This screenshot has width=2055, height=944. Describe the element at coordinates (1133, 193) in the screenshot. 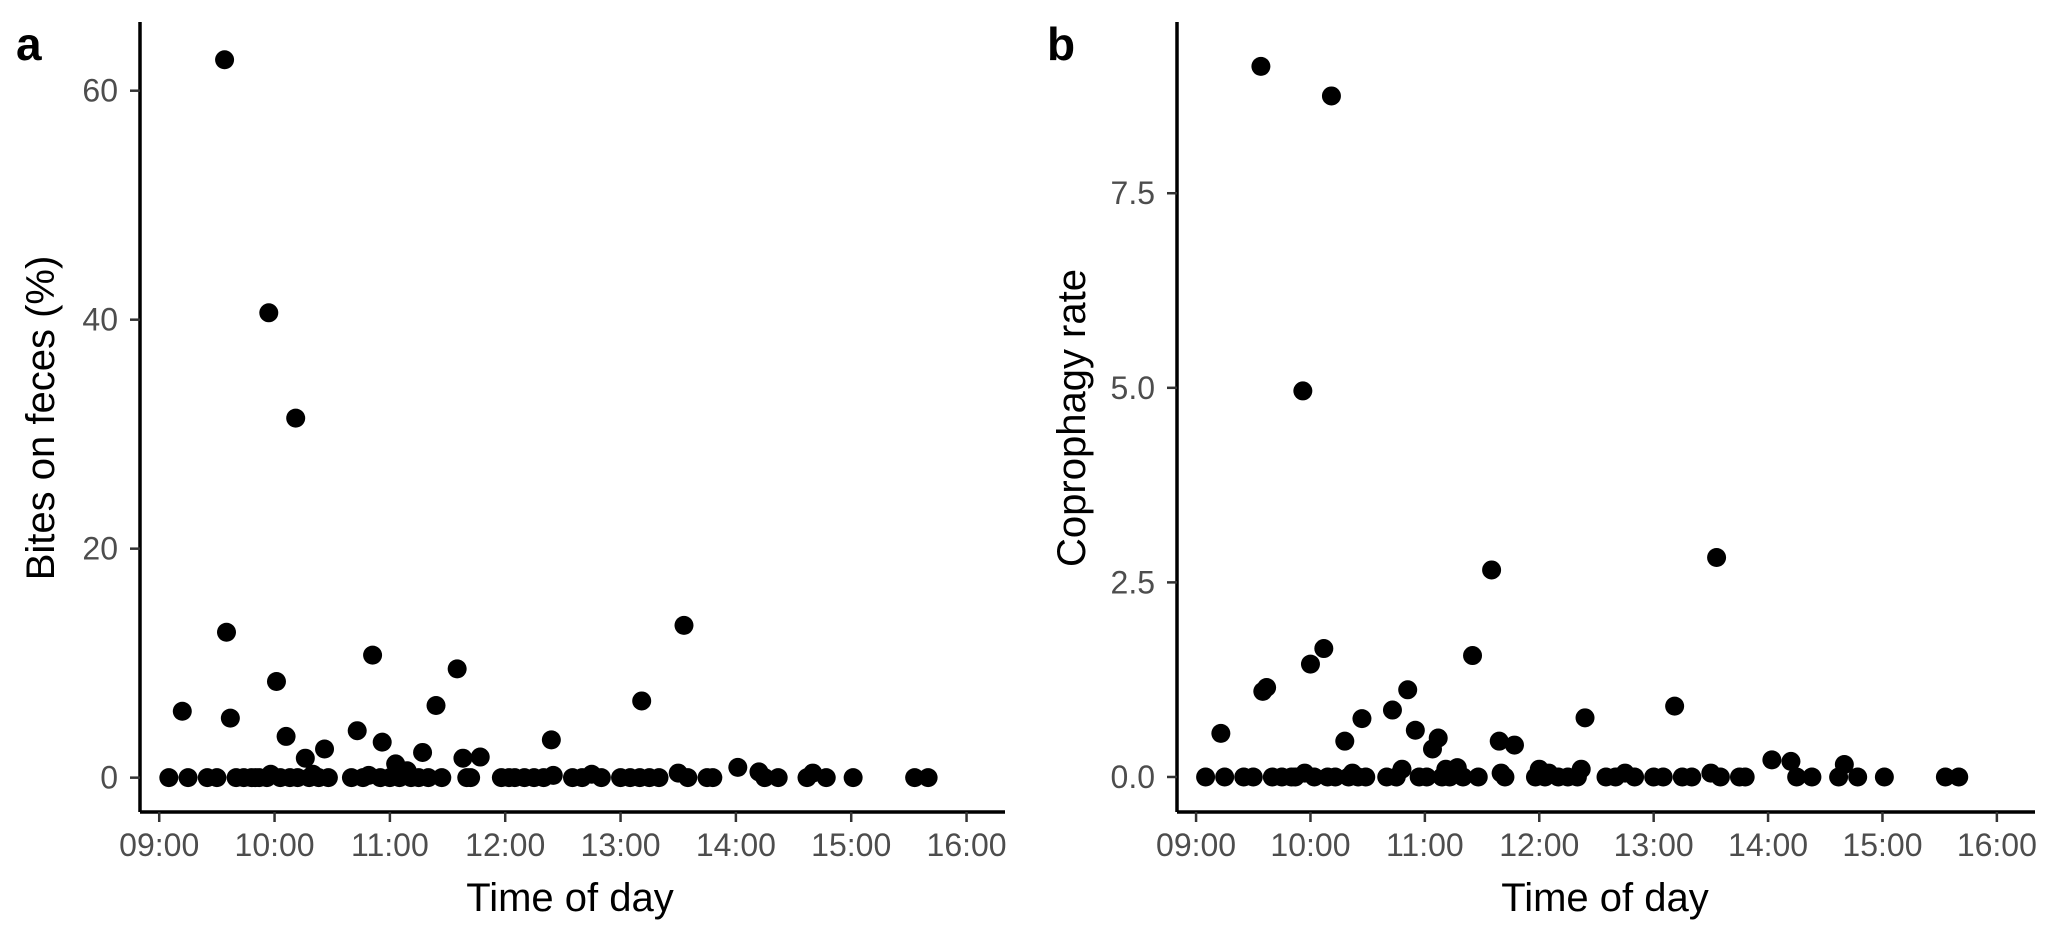

I see `y-tick-label: 7.5` at that location.